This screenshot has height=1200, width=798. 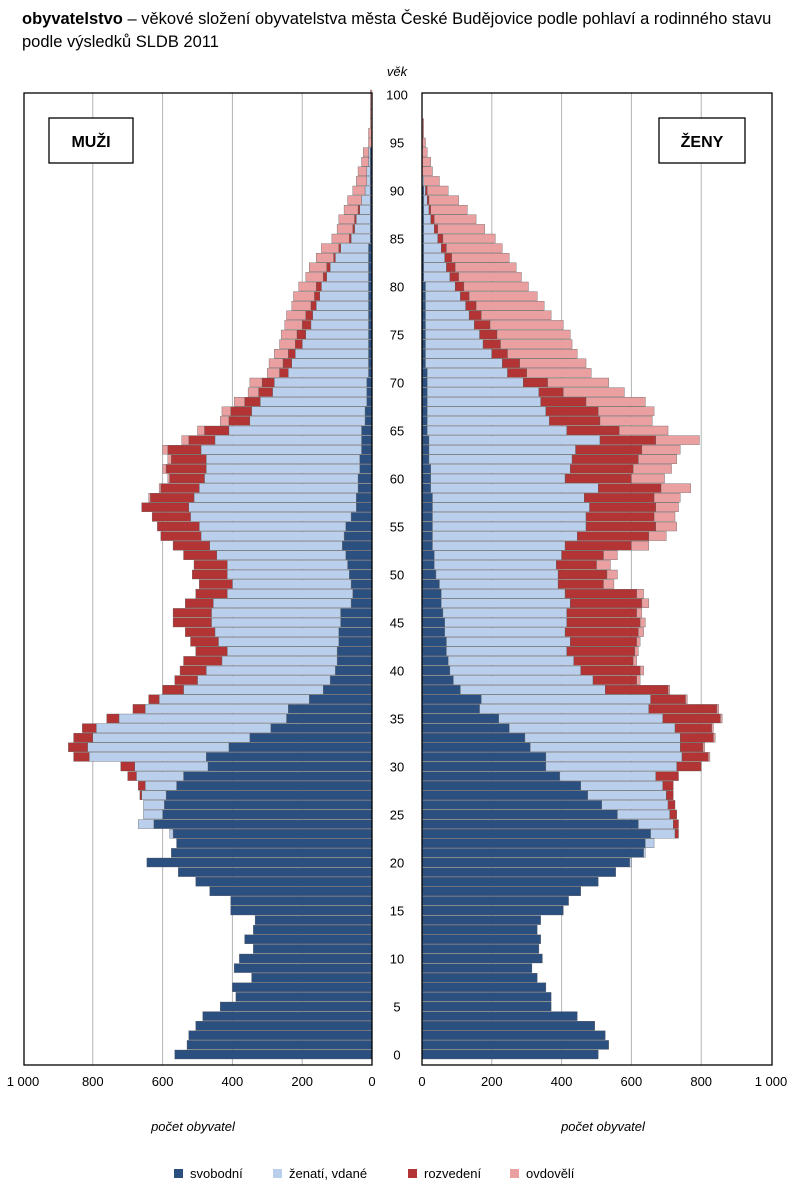 I want to click on x-tick-label-women: 600, so click(x=632, y=1081).